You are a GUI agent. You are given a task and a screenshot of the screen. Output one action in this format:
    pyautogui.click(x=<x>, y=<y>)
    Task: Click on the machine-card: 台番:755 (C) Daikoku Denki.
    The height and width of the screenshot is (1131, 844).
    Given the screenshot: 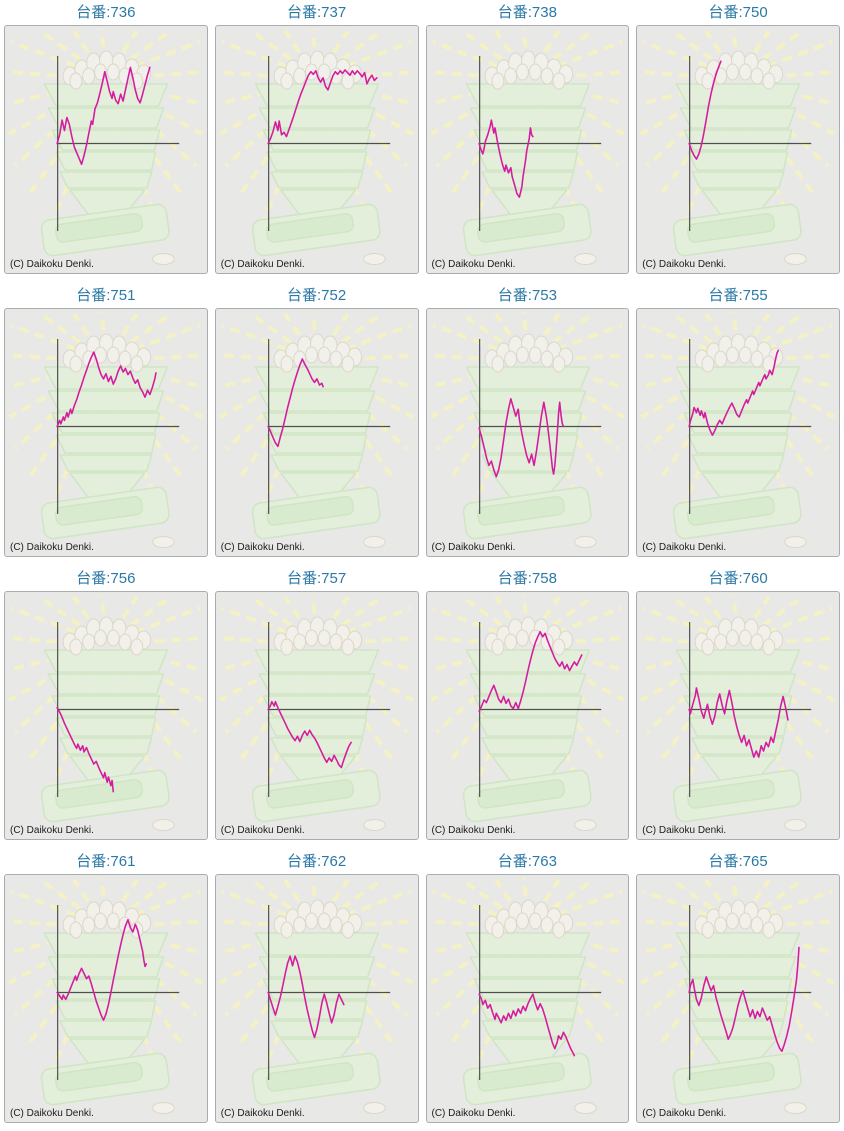 What is the action you would take?
    pyautogui.click(x=738, y=421)
    